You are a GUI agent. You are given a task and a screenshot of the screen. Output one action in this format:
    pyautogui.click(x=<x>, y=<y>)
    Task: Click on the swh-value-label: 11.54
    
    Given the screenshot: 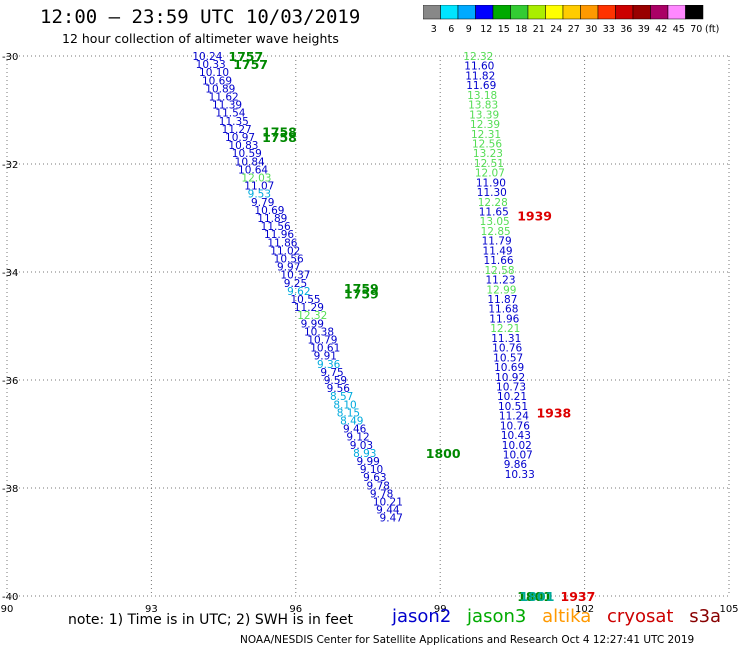 What is the action you would take?
    pyautogui.click(x=230, y=114)
    